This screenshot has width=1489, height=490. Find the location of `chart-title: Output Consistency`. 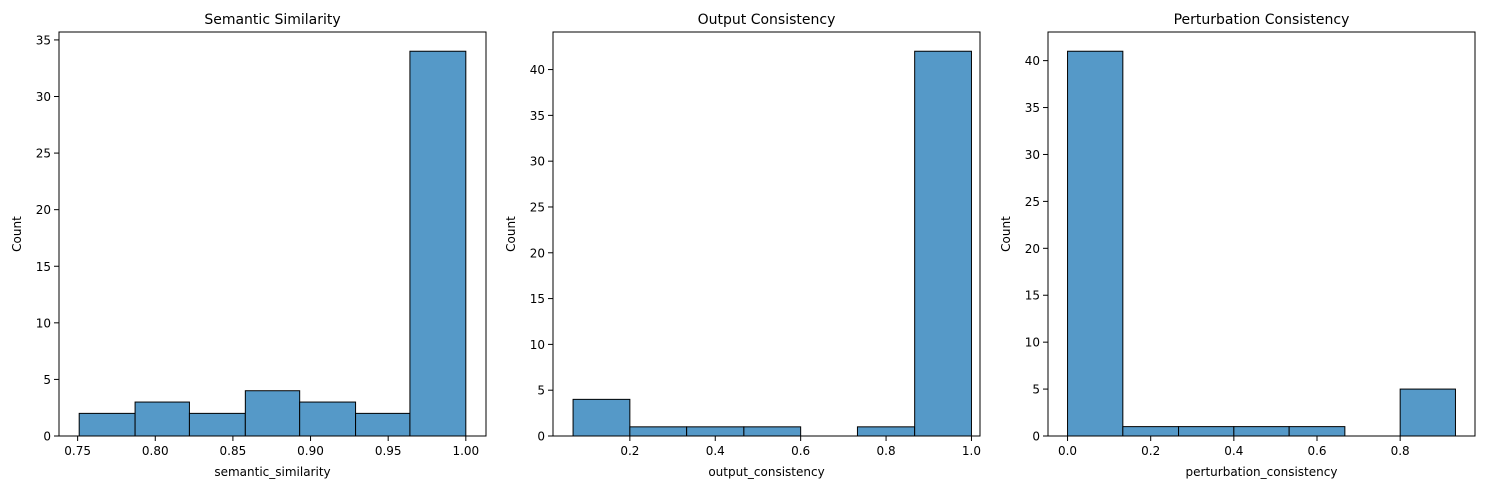

chart-title: Output Consistency is located at coordinates (767, 20).